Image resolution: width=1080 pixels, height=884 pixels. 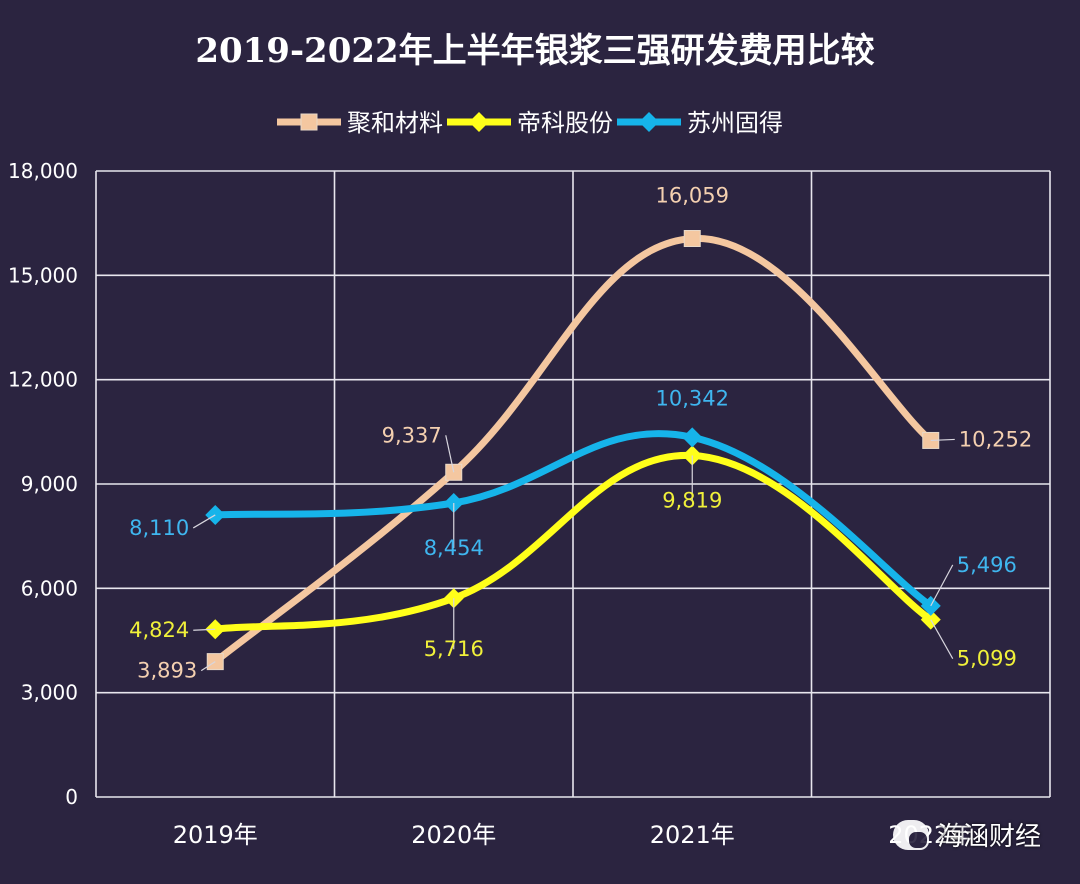 I want to click on legend: 聚和材料 帝科股份 苏州固得, so click(x=530, y=123).